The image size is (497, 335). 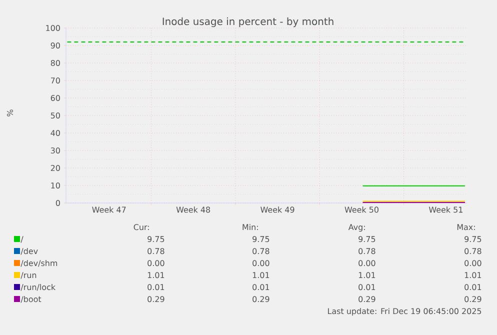 What do you see at coordinates (248, 22) in the screenshot?
I see `chart-title: Inode usage in percent - by month` at bounding box center [248, 22].